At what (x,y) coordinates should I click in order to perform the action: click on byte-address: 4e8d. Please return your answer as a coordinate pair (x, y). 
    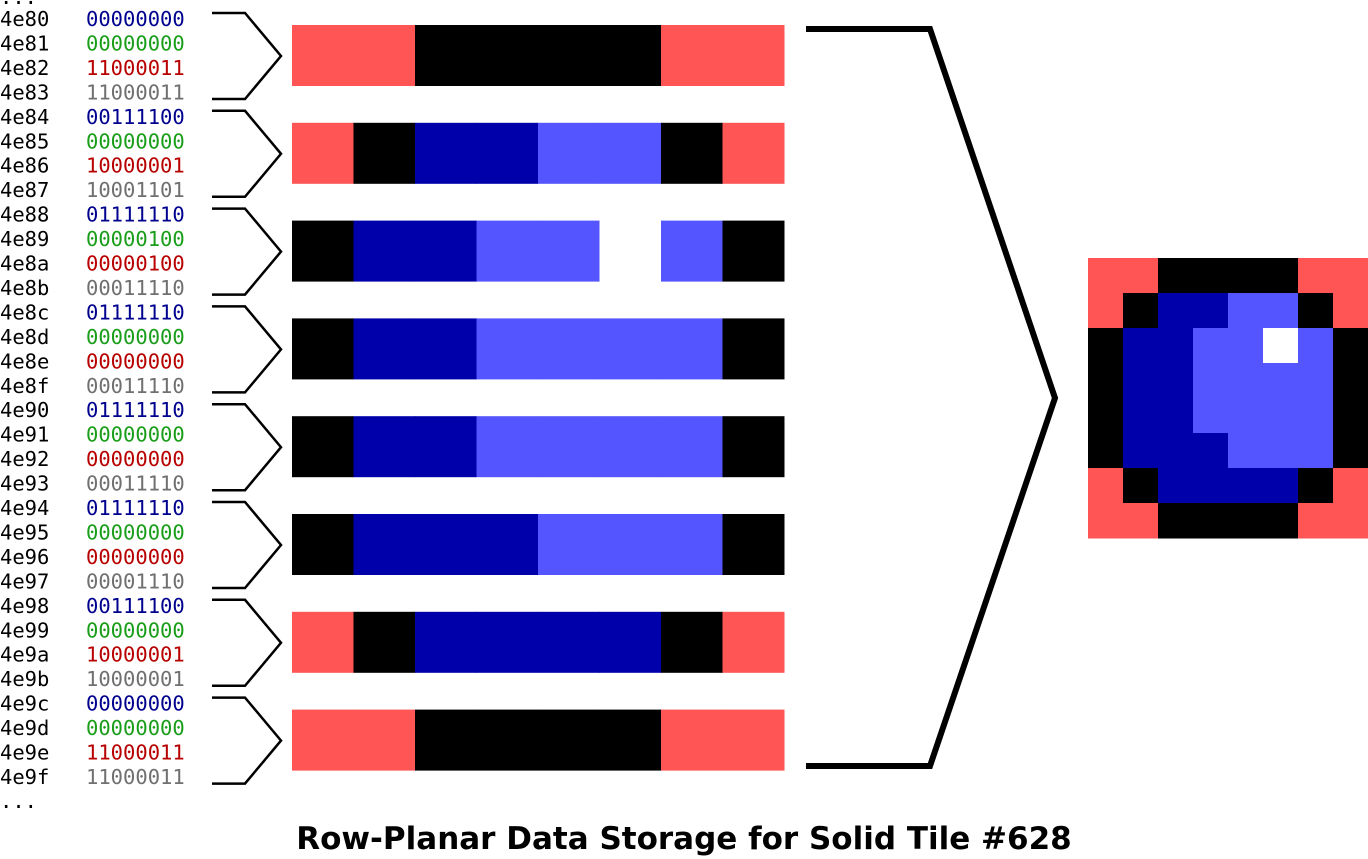
    Looking at the image, I should click on (24, 337).